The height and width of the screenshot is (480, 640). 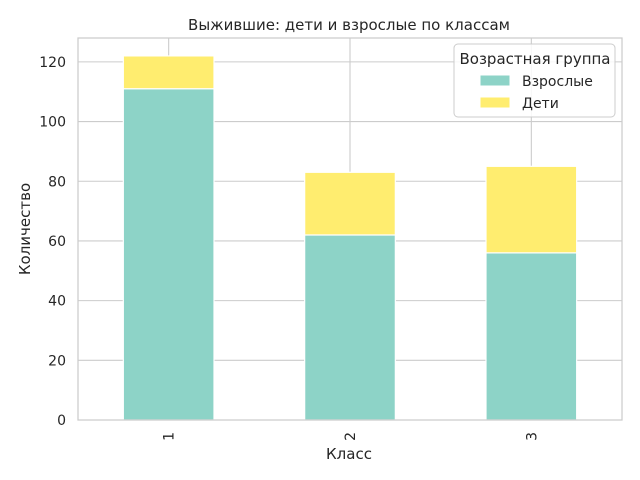 What do you see at coordinates (349, 454) in the screenshot?
I see `x-axis-title: Класс` at bounding box center [349, 454].